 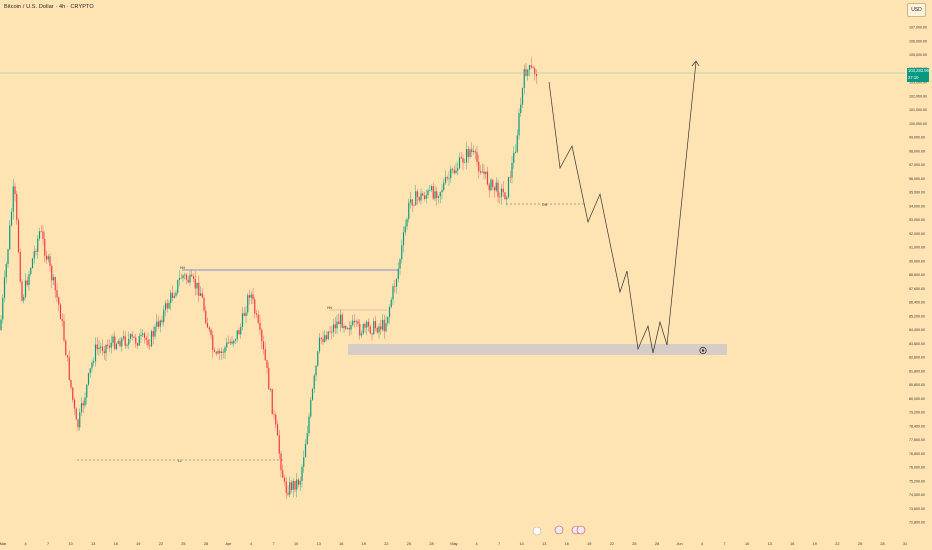 What do you see at coordinates (161, 544) in the screenshot?
I see `time-tick-label: 22` at bounding box center [161, 544].